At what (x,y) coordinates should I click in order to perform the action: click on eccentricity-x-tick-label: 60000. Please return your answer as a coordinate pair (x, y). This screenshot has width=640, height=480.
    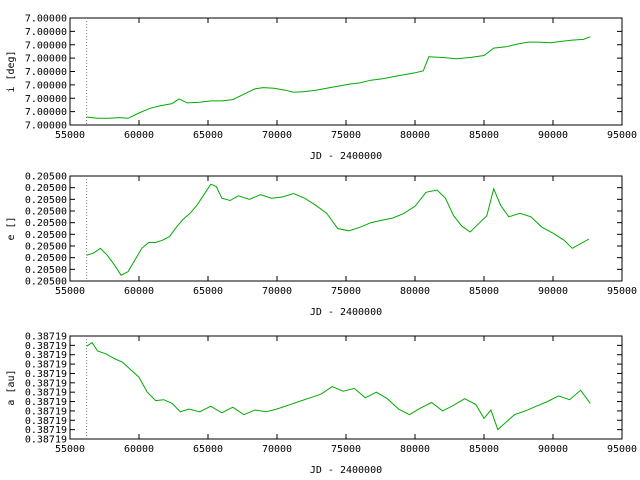
    Looking at the image, I should click on (139, 291).